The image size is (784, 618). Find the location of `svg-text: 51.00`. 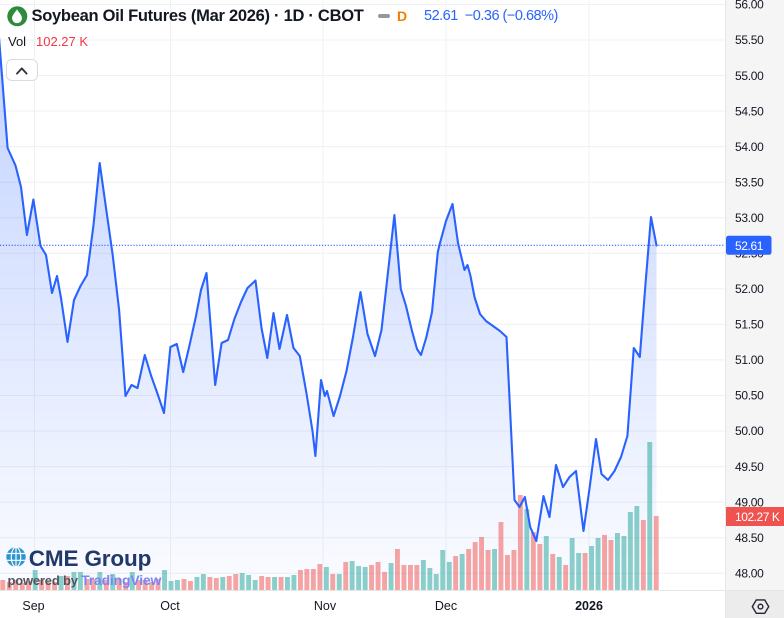

svg-text: 51.00 is located at coordinates (749, 360).